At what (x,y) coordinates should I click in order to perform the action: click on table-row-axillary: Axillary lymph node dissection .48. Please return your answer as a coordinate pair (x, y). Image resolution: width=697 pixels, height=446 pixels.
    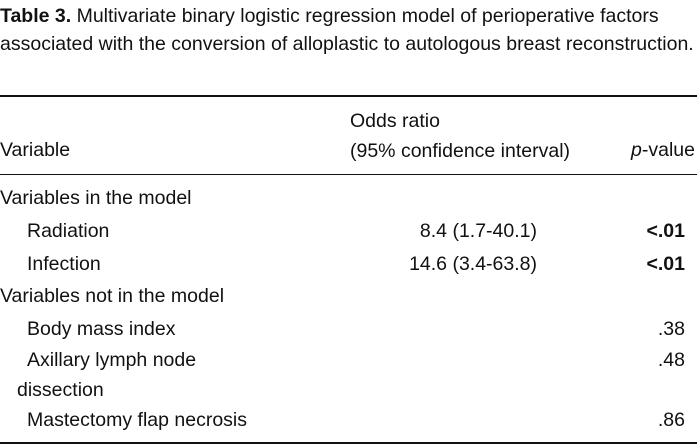
    Looking at the image, I should click on (348, 375).